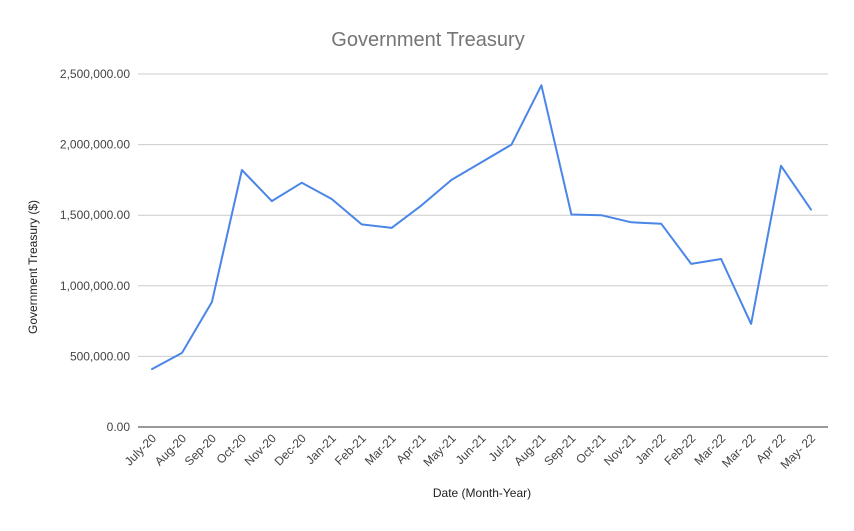 The height and width of the screenshot is (531, 854). I want to click on y-tick-label: 500,000.00, so click(100, 356).